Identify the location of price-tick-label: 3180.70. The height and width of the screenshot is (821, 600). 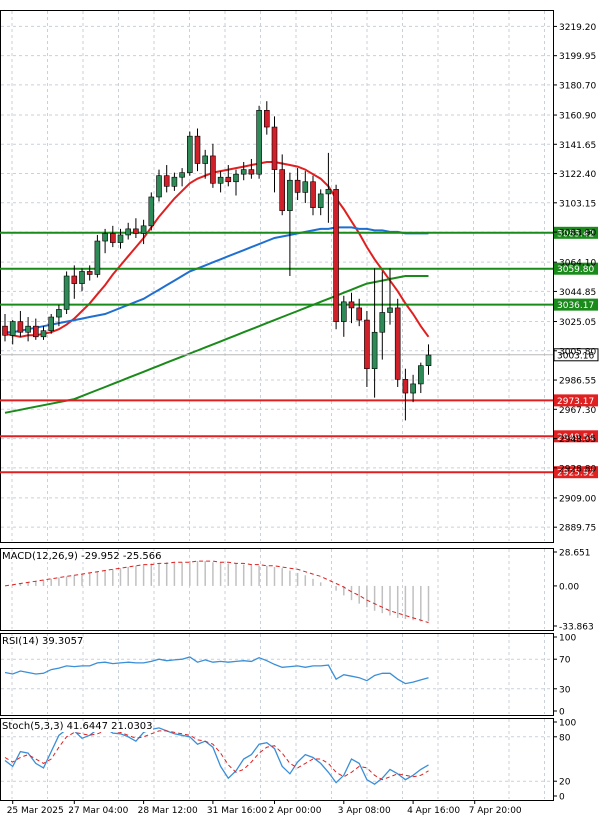
(577, 86).